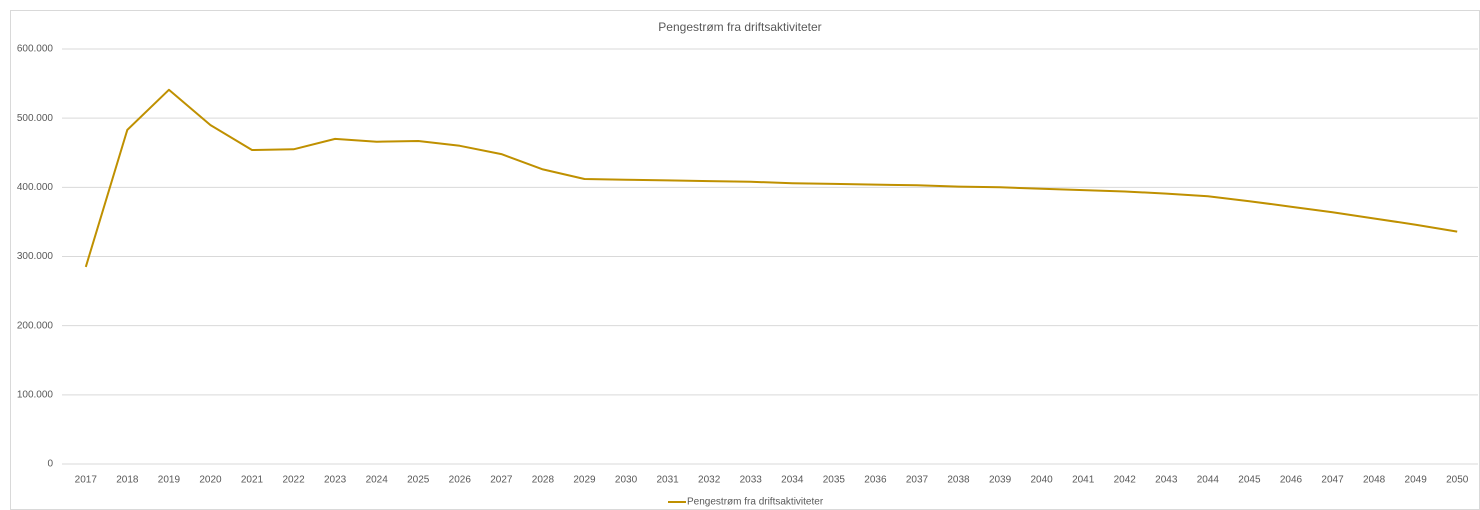  Describe the element at coordinates (35, 49) in the screenshot. I see `y-tick-label: 600.000` at that location.